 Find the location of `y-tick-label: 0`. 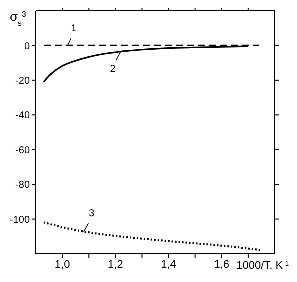

y-tick-label: 0 is located at coordinates (27, 46).